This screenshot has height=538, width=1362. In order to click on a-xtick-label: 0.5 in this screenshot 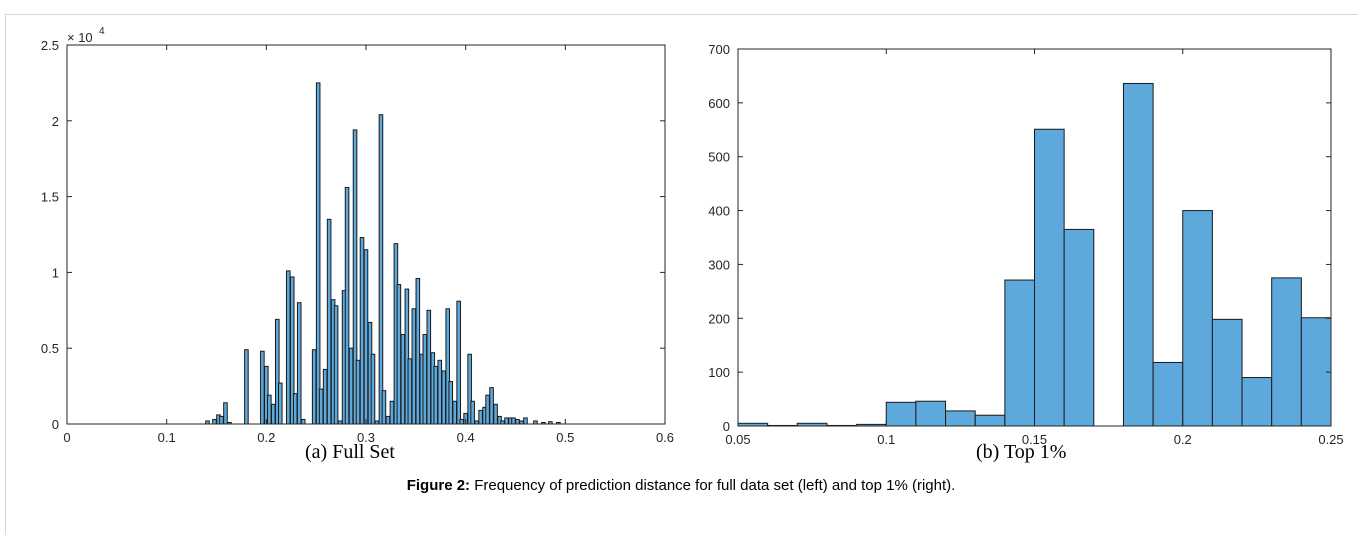, I will do `click(565, 437)`.